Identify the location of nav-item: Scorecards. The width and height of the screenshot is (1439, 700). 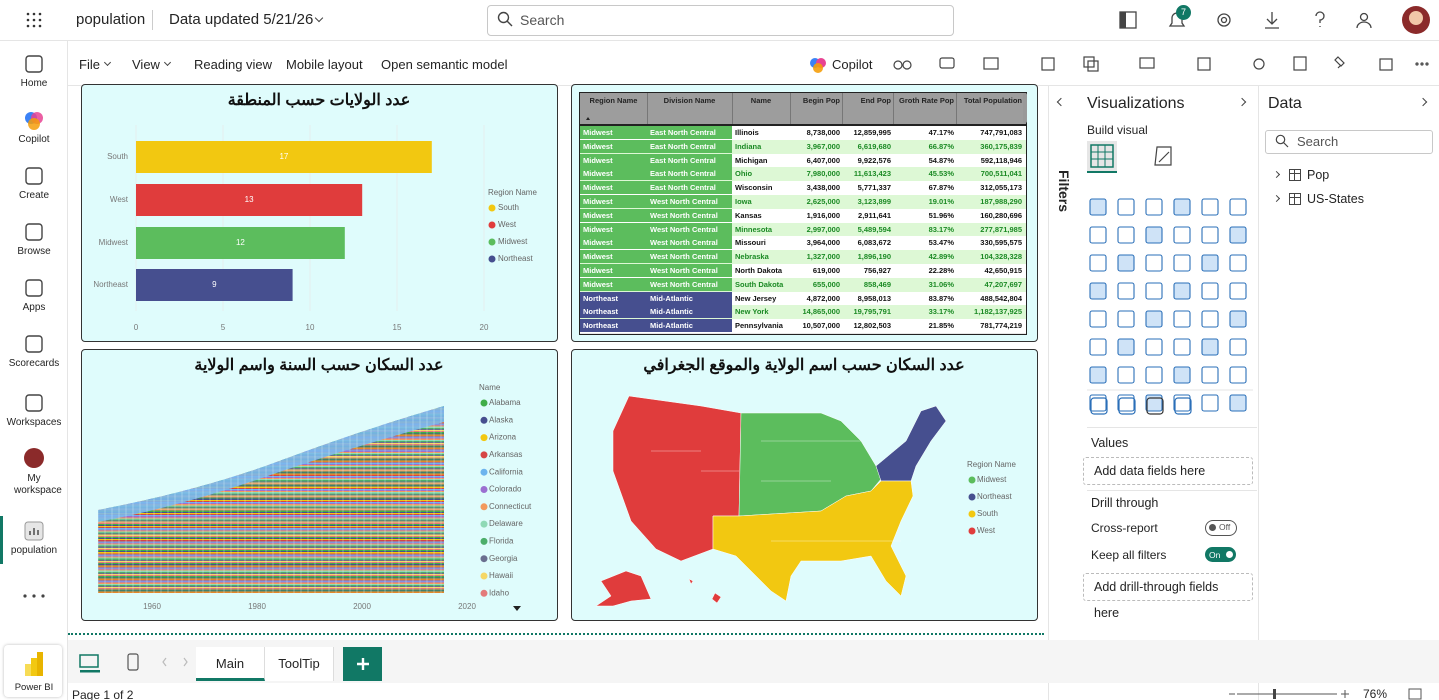
(34, 363).